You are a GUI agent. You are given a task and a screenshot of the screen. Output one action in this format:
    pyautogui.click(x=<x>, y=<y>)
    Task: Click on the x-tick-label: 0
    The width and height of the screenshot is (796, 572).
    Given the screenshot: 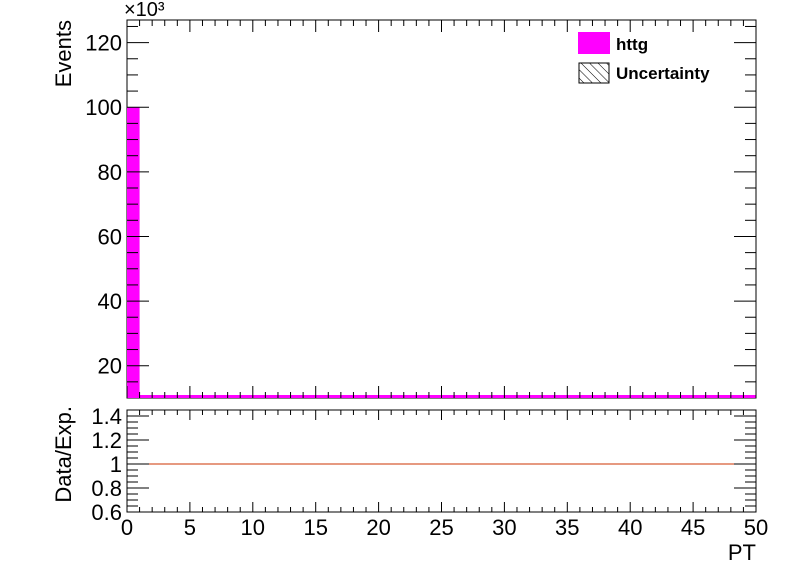 What is the action you would take?
    pyautogui.click(x=127, y=527)
    